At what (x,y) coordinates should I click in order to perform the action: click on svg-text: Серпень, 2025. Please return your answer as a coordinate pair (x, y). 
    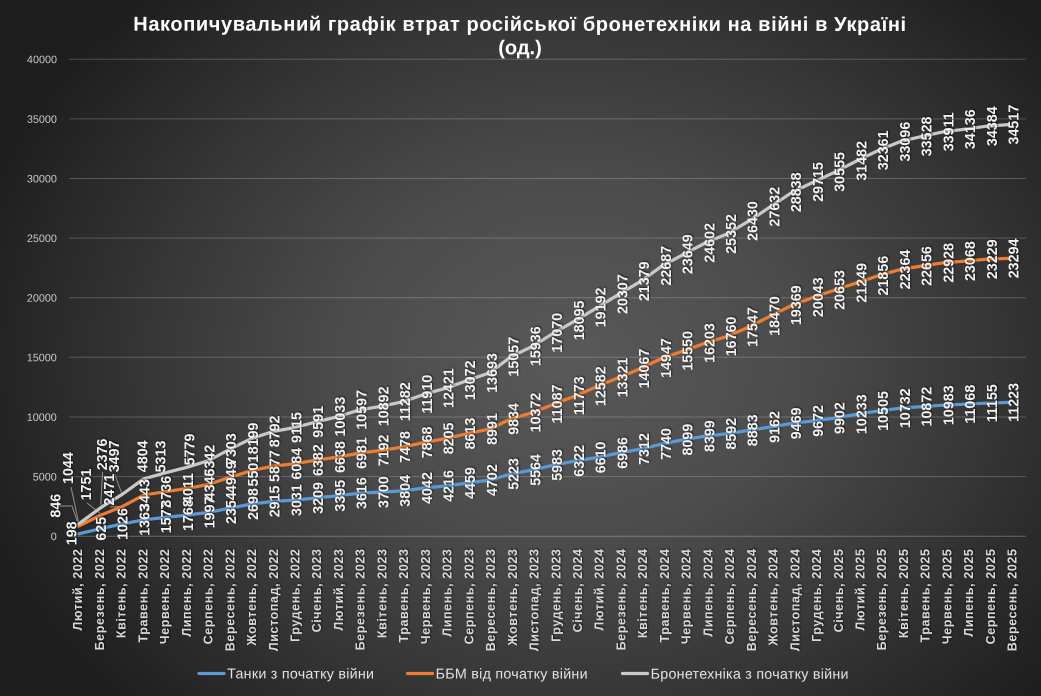
    Looking at the image, I should click on (991, 597).